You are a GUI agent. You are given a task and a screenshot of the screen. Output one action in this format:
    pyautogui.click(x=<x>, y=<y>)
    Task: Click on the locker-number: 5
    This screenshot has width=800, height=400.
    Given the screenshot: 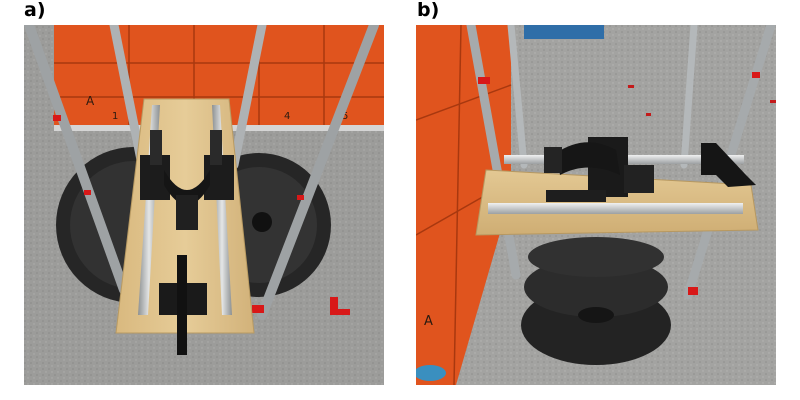 What is the action you would take?
    pyautogui.click(x=345, y=116)
    